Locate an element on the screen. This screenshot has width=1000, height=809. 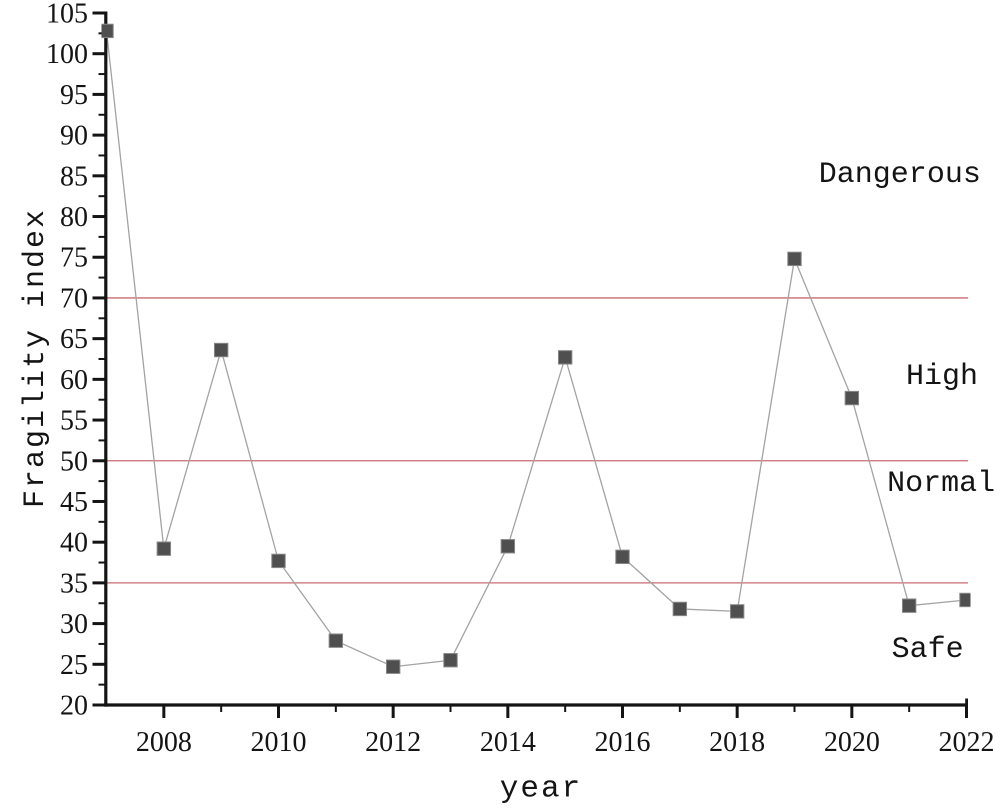
y-tick-label: 75 is located at coordinates (74, 258).